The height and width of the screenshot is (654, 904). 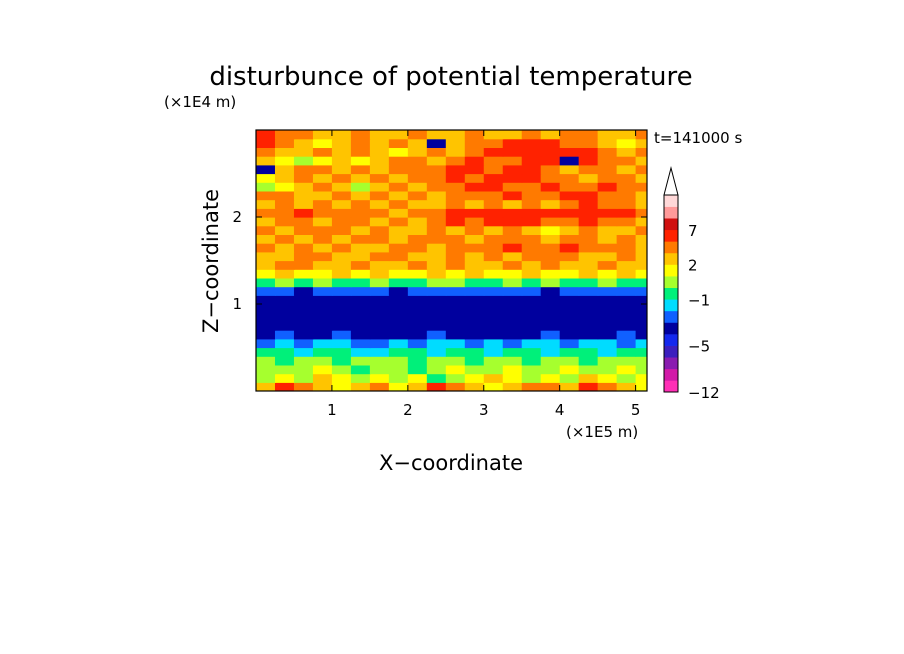 What do you see at coordinates (484, 410) in the screenshot?
I see `x-tick-label: 3` at bounding box center [484, 410].